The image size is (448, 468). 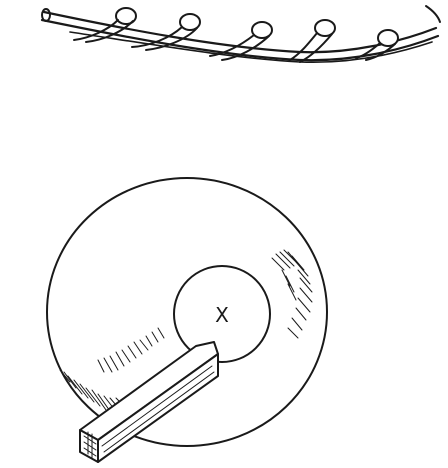 I want to click on wrapped-rope-drawing, so click(x=240, y=34).